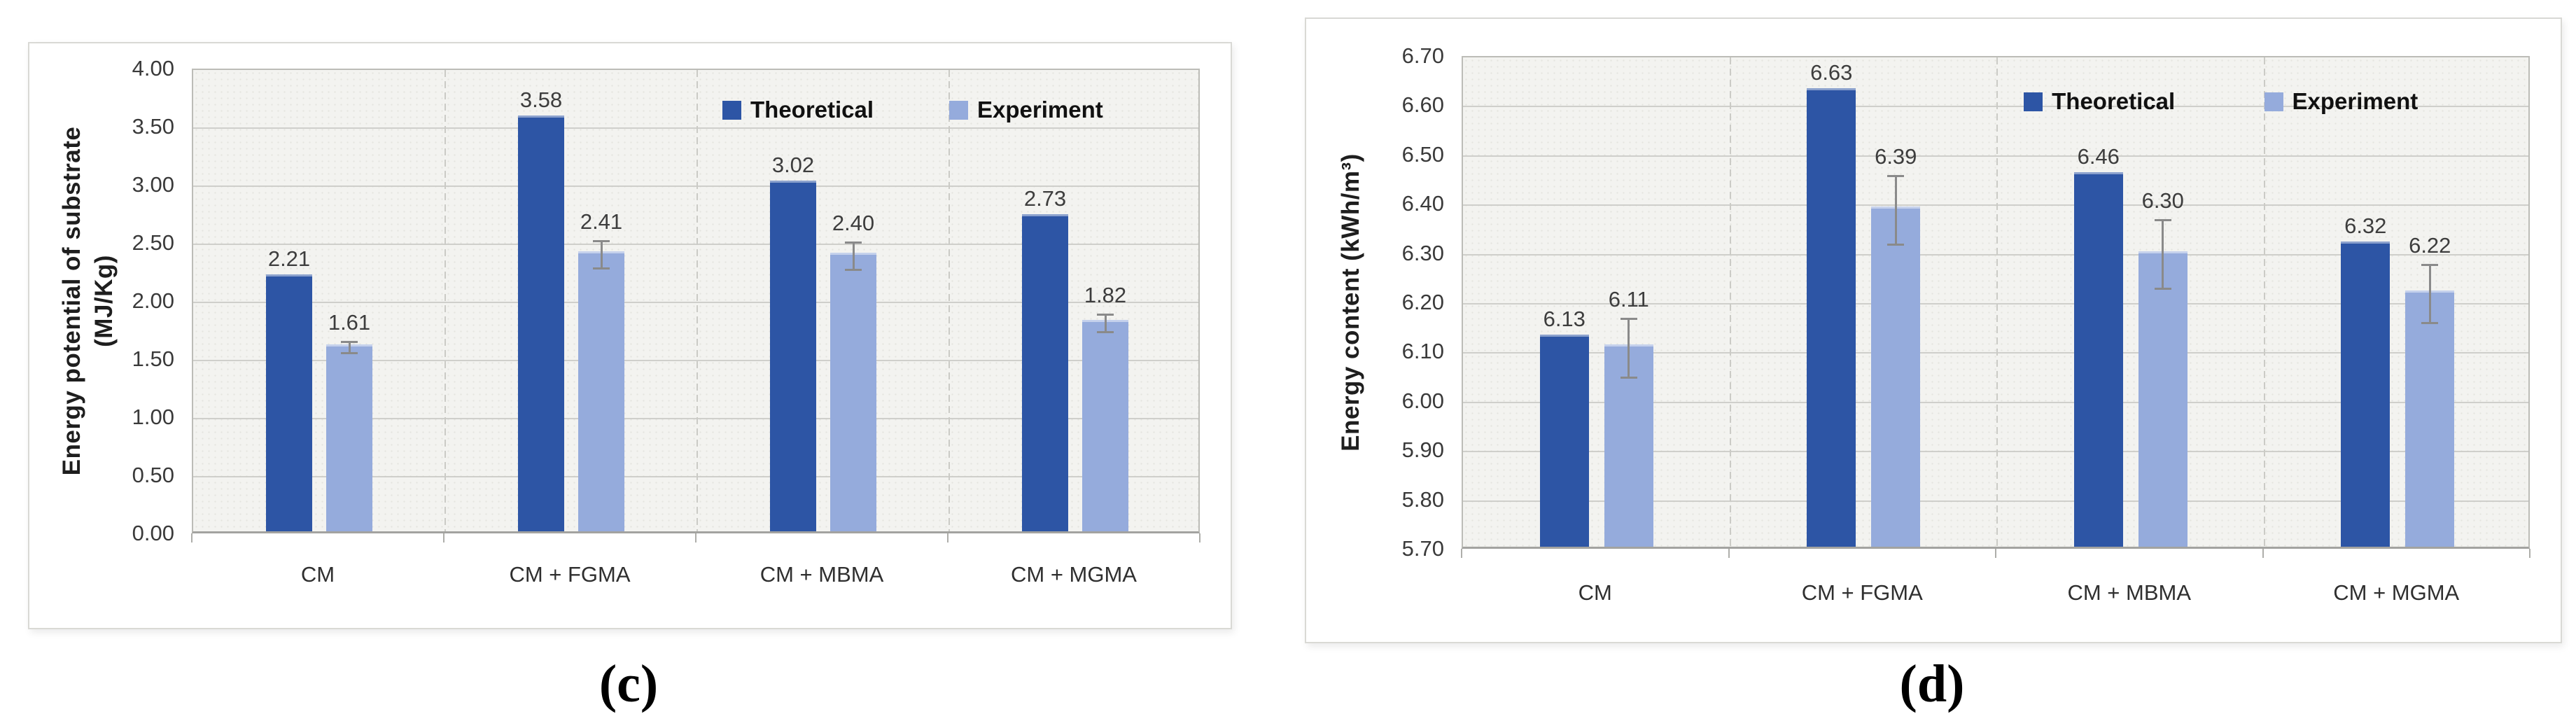 The image size is (2576, 728). Describe the element at coordinates (1422, 252) in the screenshot. I see `y-tick-label: 6.30` at that location.